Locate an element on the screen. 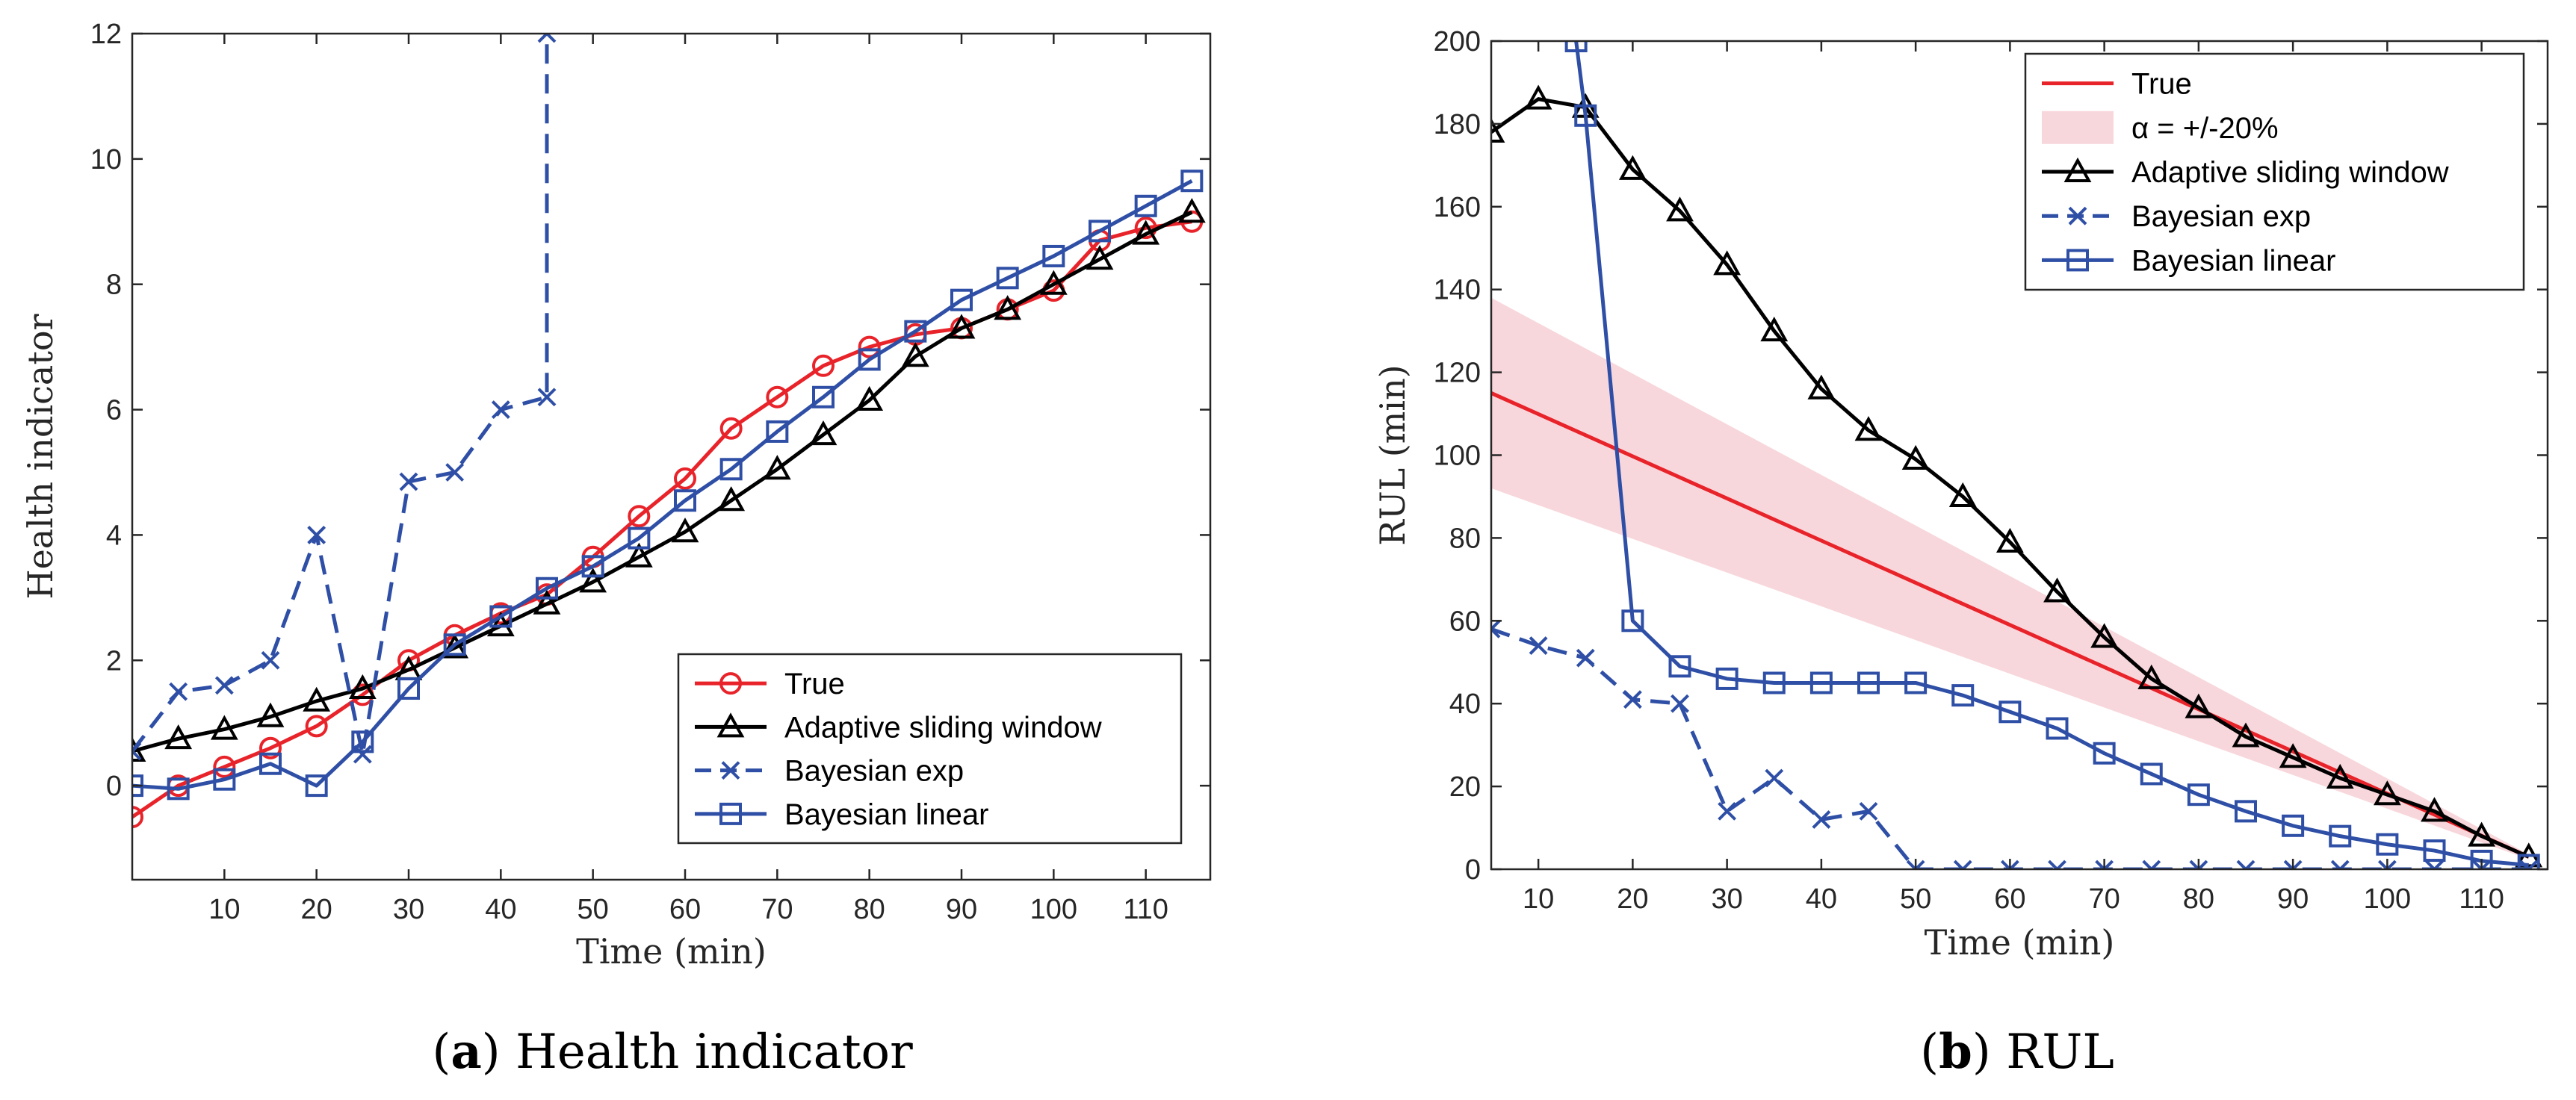 The width and height of the screenshot is (2576, 1100). legend-box is located at coordinates (930, 749).